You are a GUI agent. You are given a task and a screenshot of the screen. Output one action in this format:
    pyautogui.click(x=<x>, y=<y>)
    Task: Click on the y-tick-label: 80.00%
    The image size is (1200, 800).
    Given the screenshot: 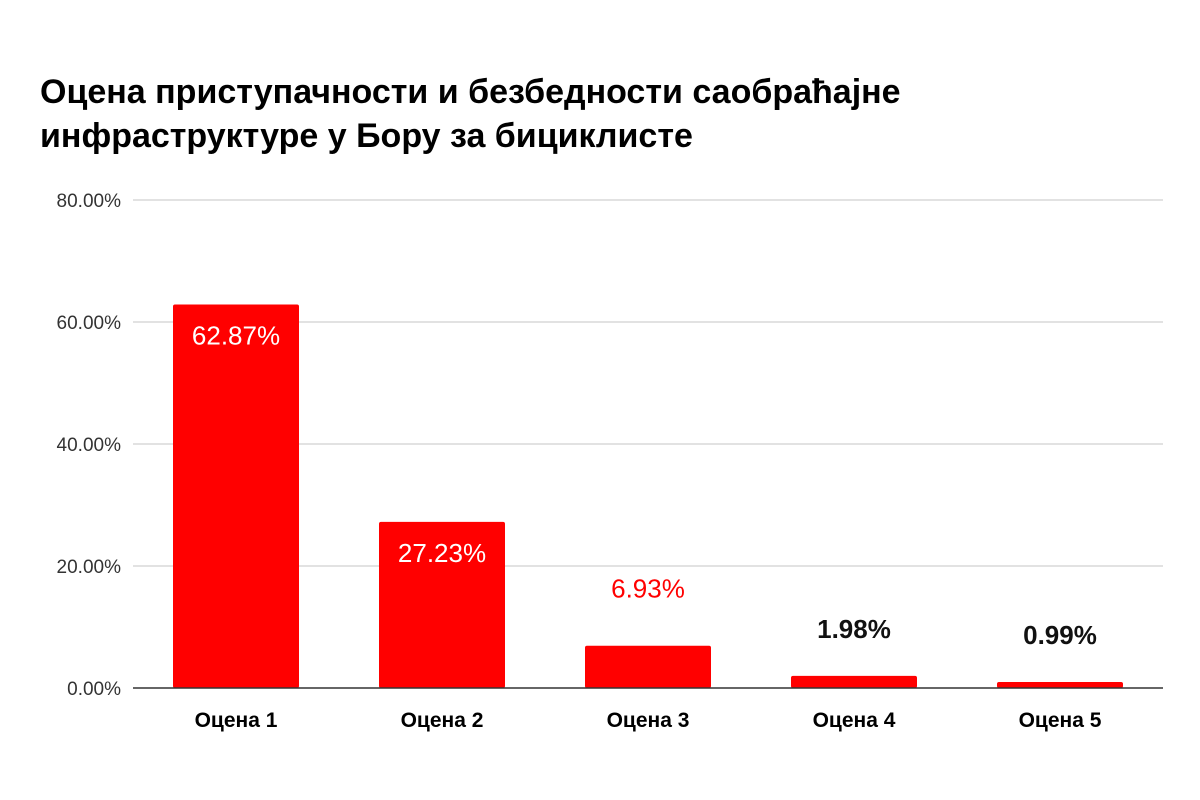 What is the action you would take?
    pyautogui.click(x=89, y=201)
    